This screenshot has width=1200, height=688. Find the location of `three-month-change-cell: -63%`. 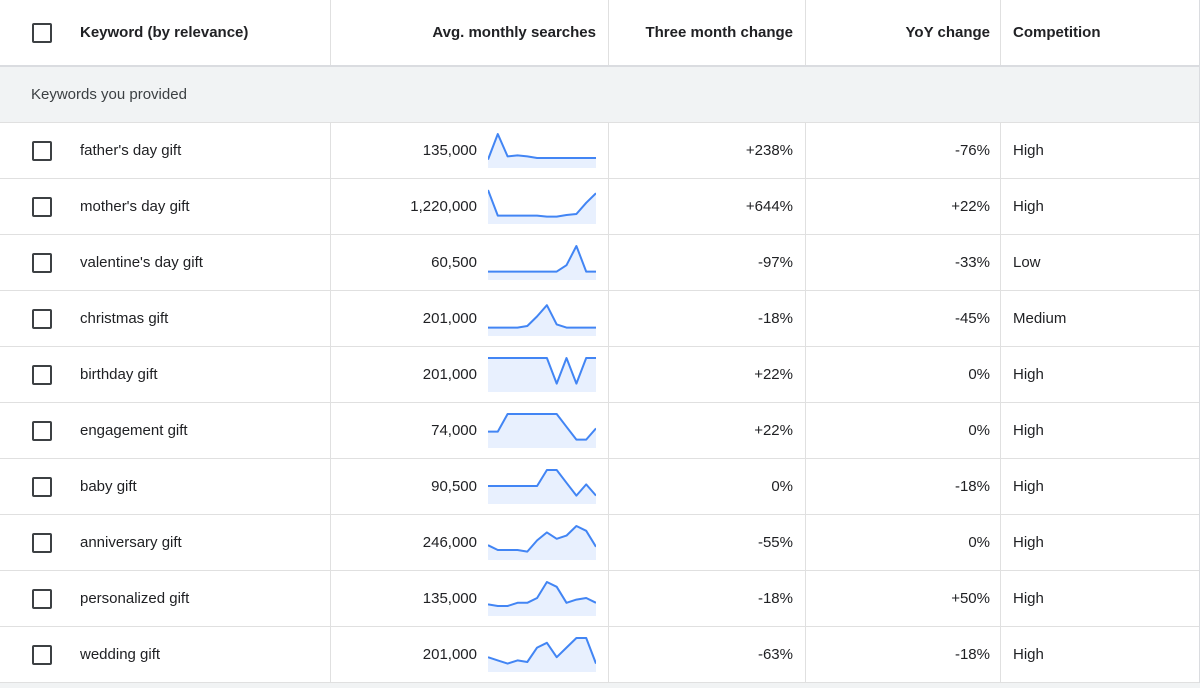

three-month-change-cell: -63% is located at coordinates (707, 654).